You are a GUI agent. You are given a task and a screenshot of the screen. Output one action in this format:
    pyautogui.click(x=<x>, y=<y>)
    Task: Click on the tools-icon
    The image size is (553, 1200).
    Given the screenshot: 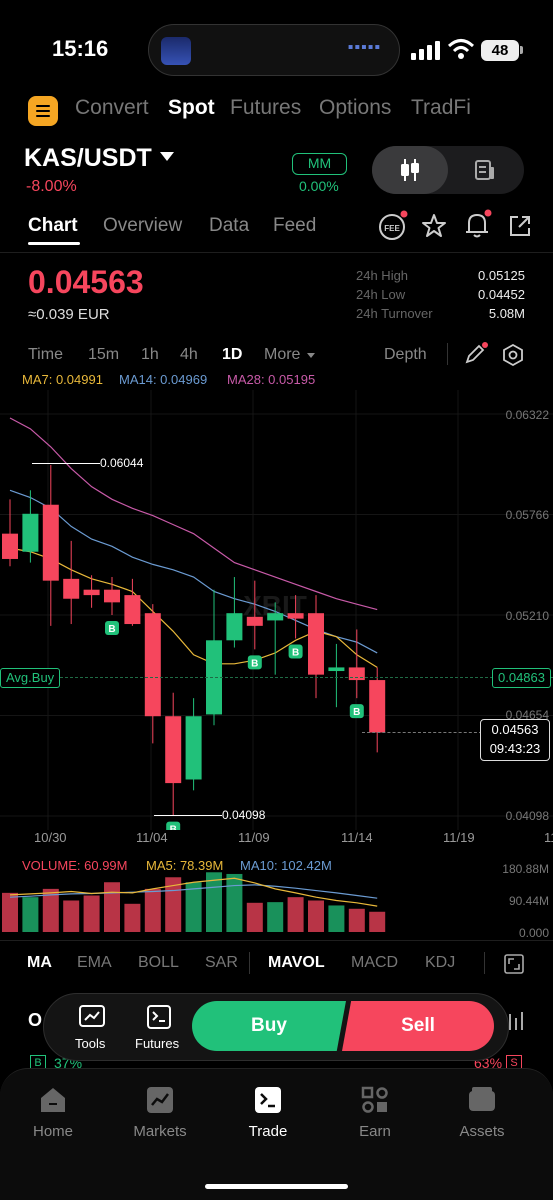 What is the action you would take?
    pyautogui.click(x=92, y=1017)
    